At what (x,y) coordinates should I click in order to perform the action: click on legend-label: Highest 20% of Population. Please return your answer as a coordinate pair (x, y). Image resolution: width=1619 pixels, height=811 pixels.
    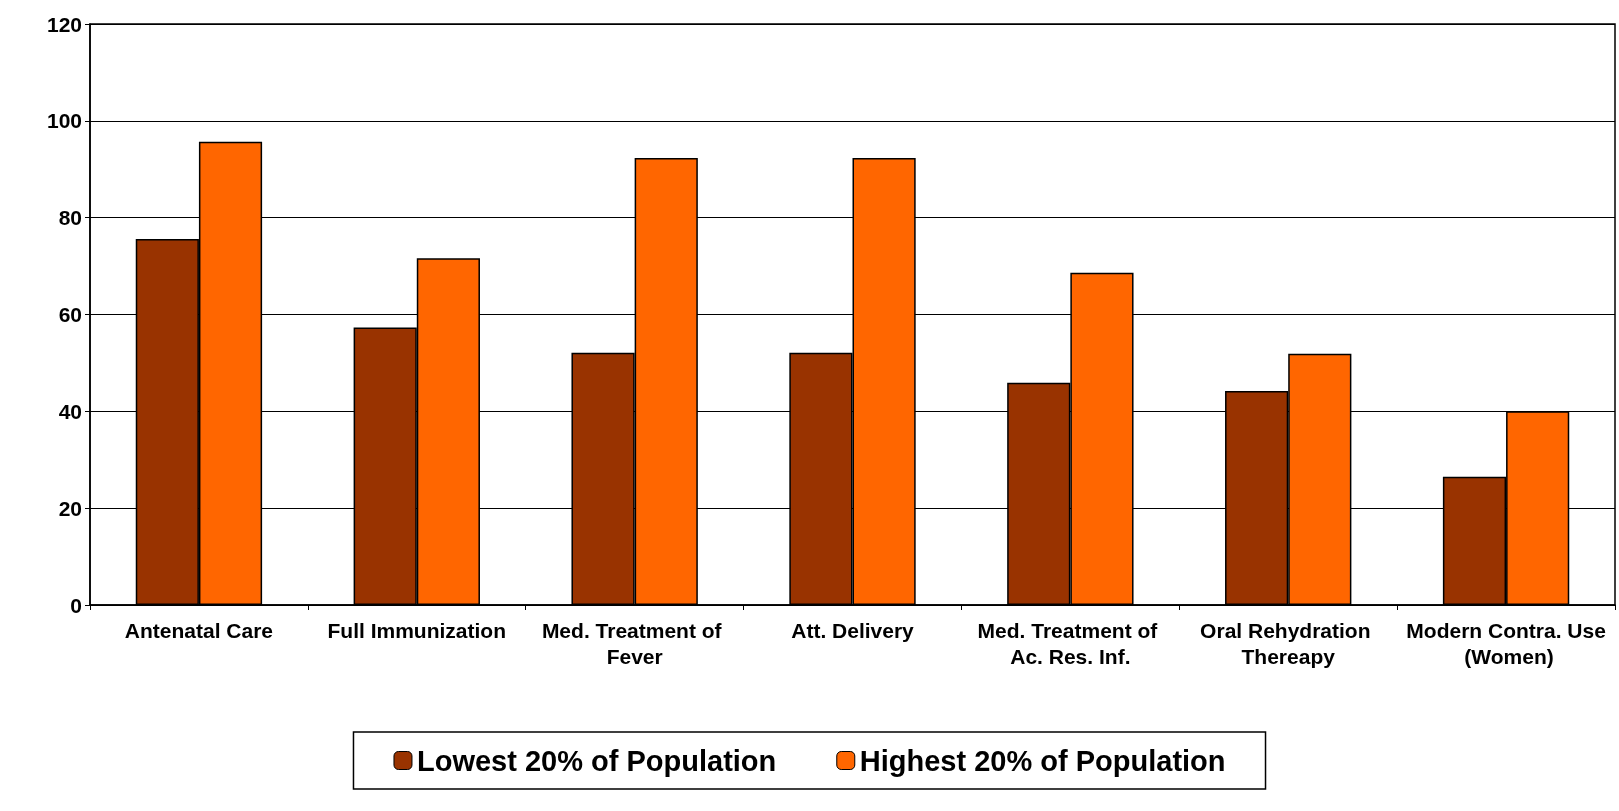
    Looking at the image, I should click on (1042, 760).